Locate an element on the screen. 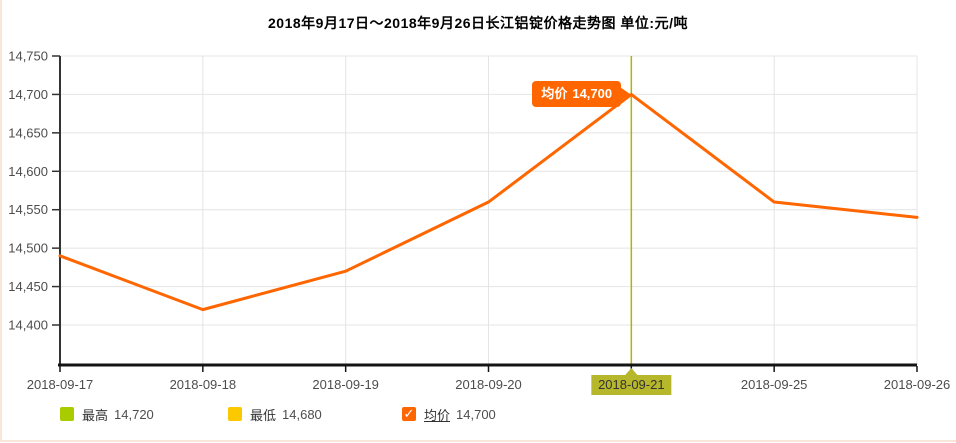  legend-label-min: 最低 is located at coordinates (263, 415).